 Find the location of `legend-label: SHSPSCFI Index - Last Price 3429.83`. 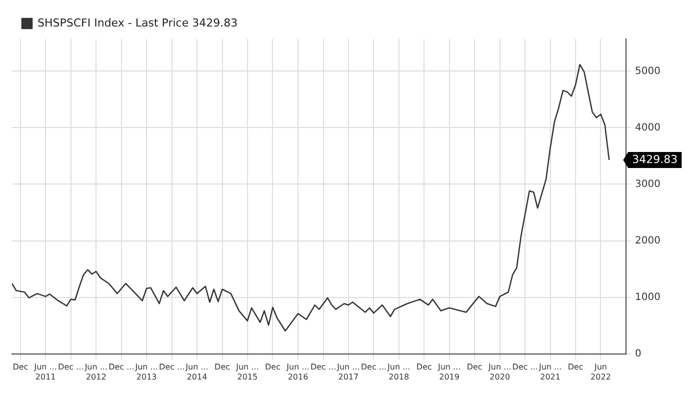

legend-label: SHSPSCFI Index - Last Price 3429.83 is located at coordinates (138, 23).